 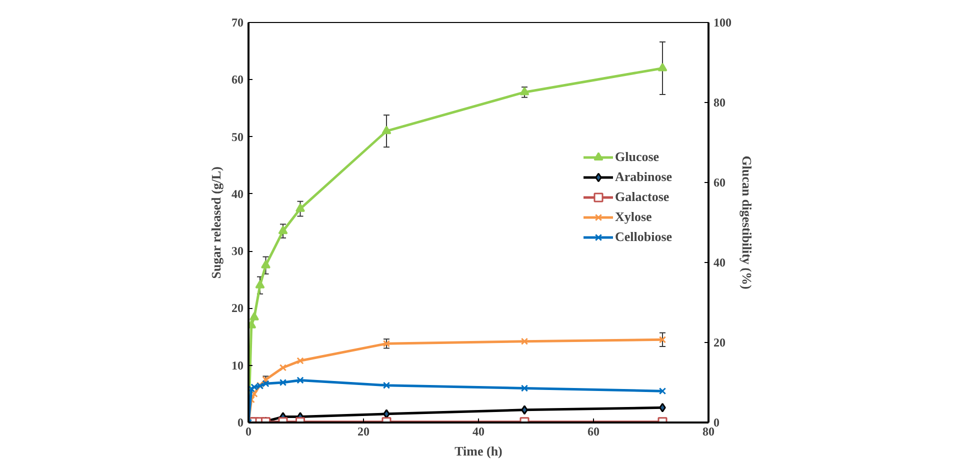 I want to click on x-tick-label: 80, so click(x=708, y=431).